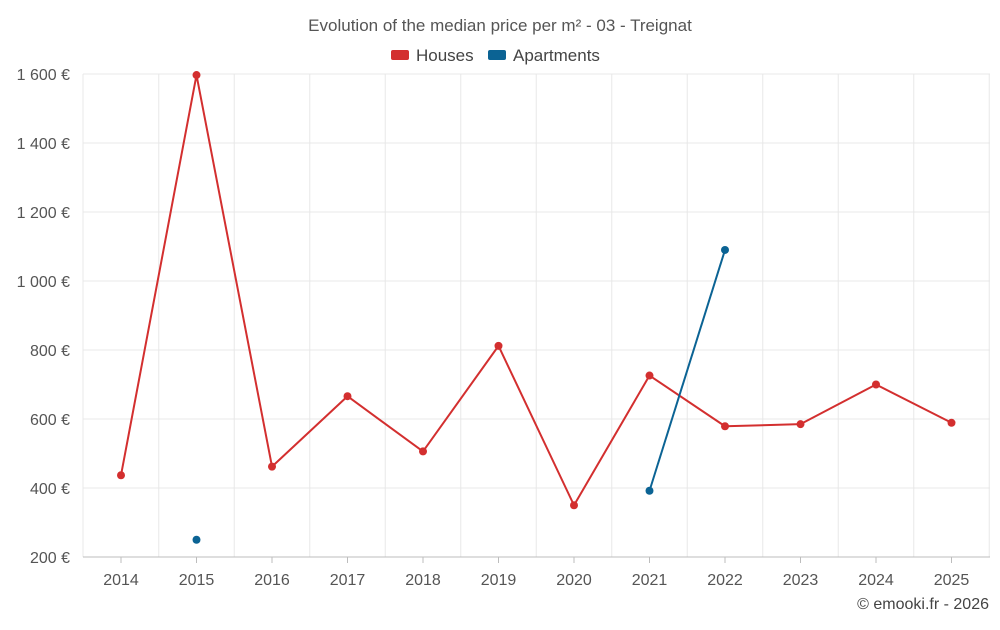 The image size is (1000, 630). Describe the element at coordinates (423, 580) in the screenshot. I see `x-tick-label: 2018` at that location.